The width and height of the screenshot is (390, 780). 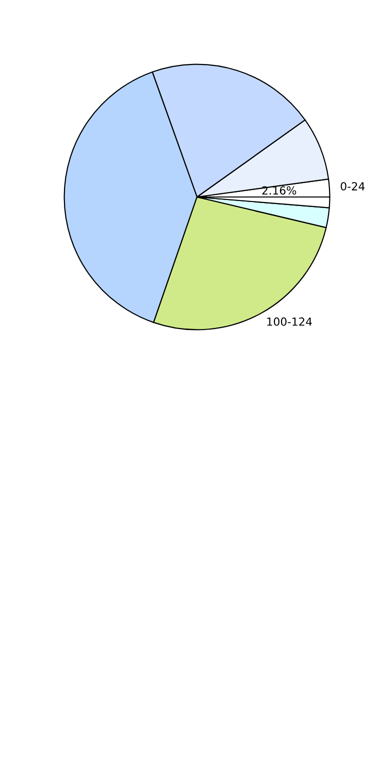 What do you see at coordinates (289, 321) in the screenshot?
I see `slice-label: 100-124` at bounding box center [289, 321].